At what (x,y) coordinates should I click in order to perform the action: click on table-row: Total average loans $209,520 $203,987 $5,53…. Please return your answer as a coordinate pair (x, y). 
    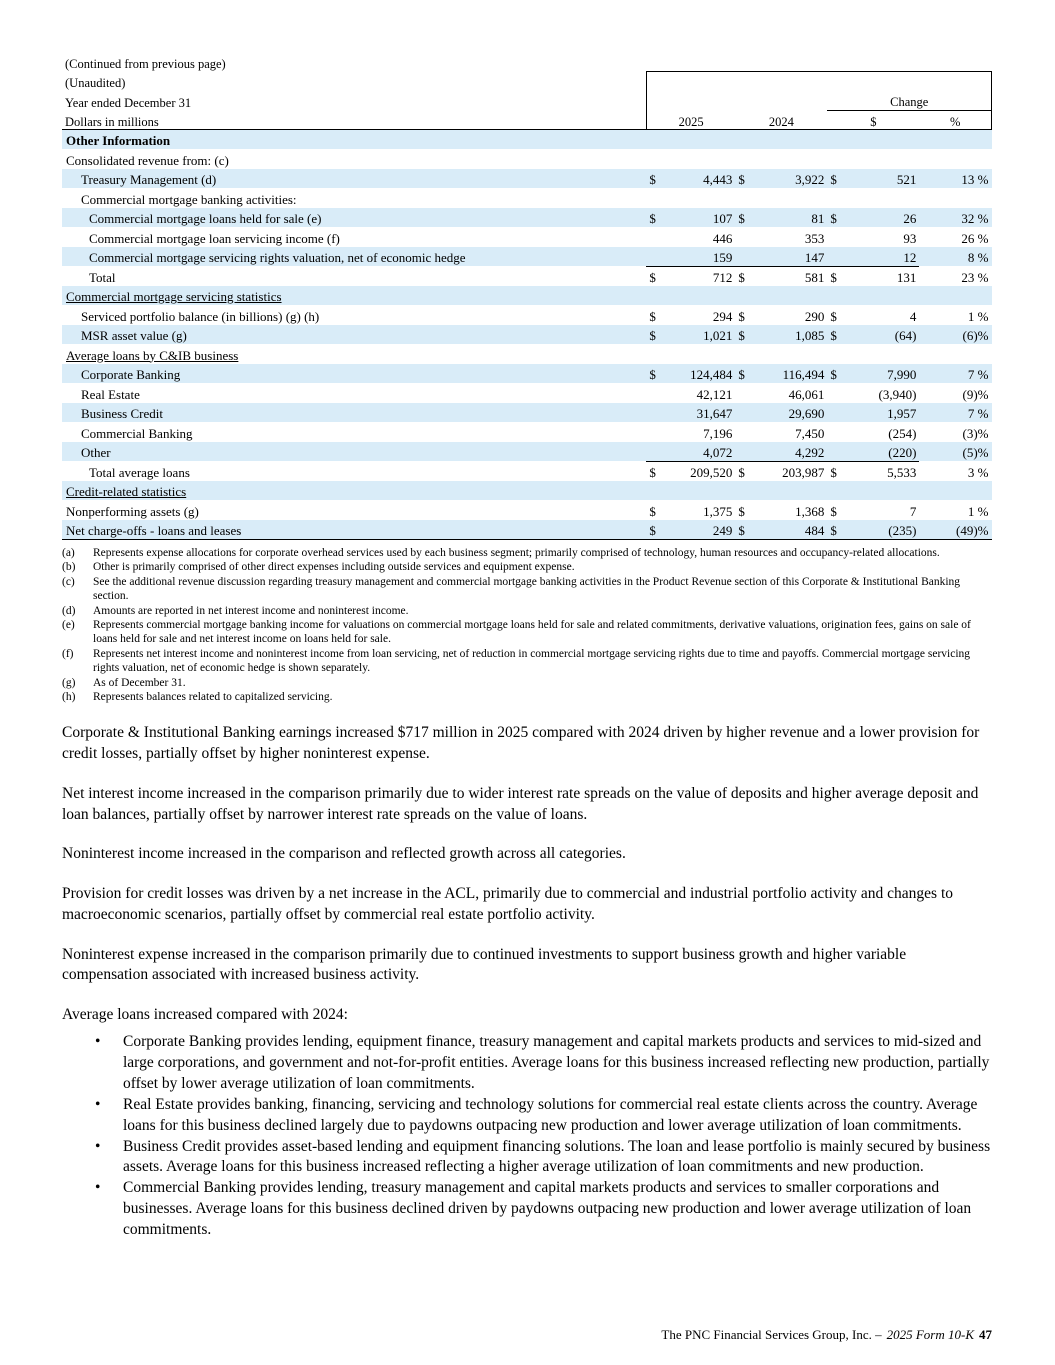
    Looking at the image, I should click on (527, 470).